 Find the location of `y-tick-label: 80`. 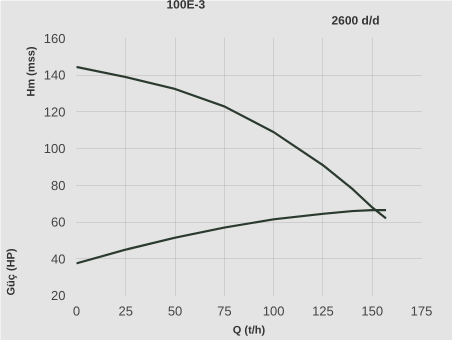

y-tick-label: 80 is located at coordinates (58, 185).